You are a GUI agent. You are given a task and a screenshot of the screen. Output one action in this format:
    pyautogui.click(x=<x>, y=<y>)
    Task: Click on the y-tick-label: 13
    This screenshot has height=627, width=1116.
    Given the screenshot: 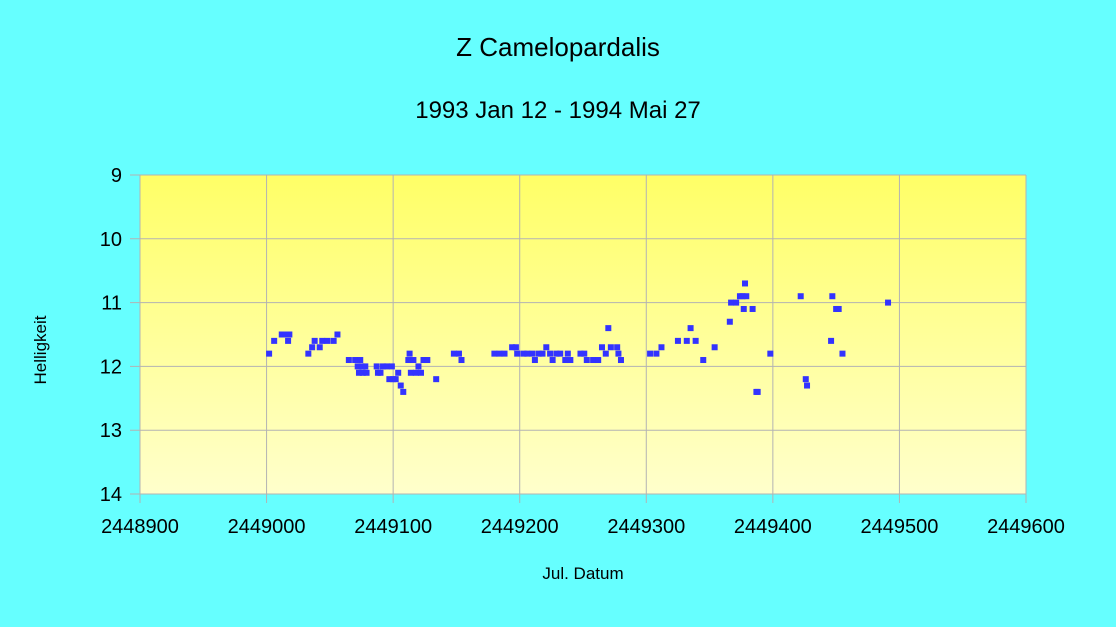 What is the action you would take?
    pyautogui.click(x=111, y=431)
    